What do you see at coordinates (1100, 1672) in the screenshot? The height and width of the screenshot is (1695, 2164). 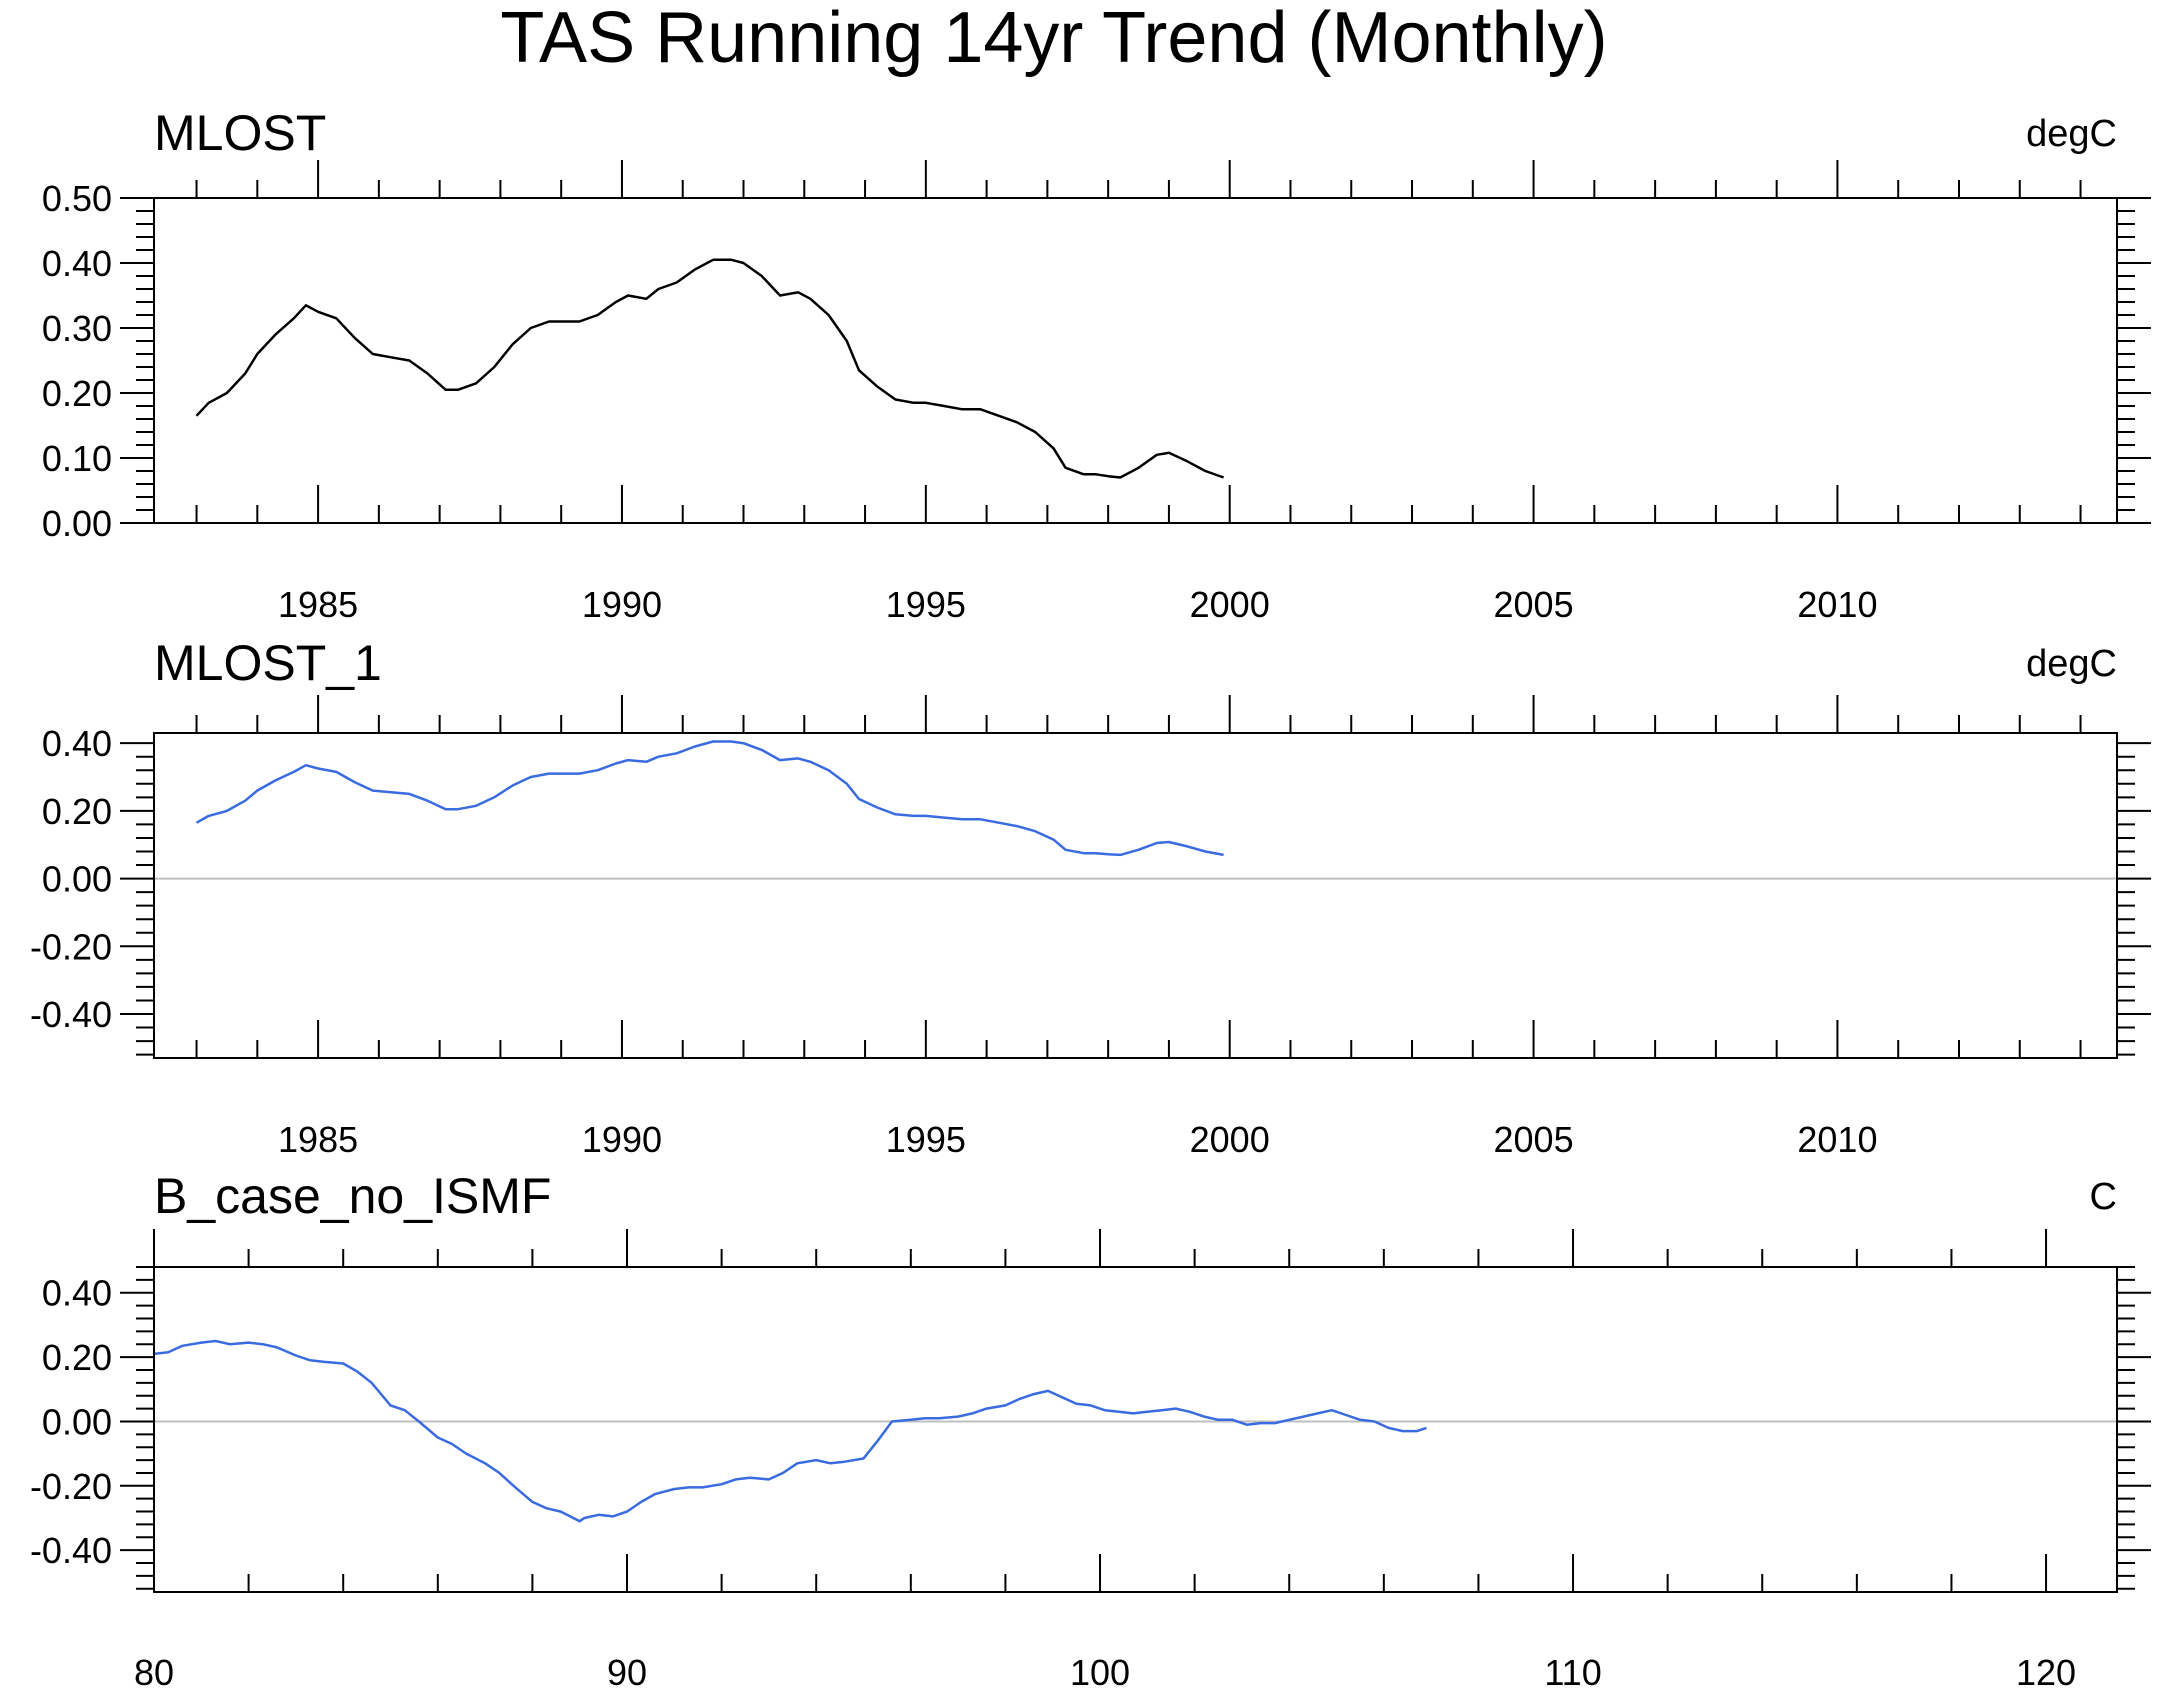 I see `x-tick-label: 100` at bounding box center [1100, 1672].